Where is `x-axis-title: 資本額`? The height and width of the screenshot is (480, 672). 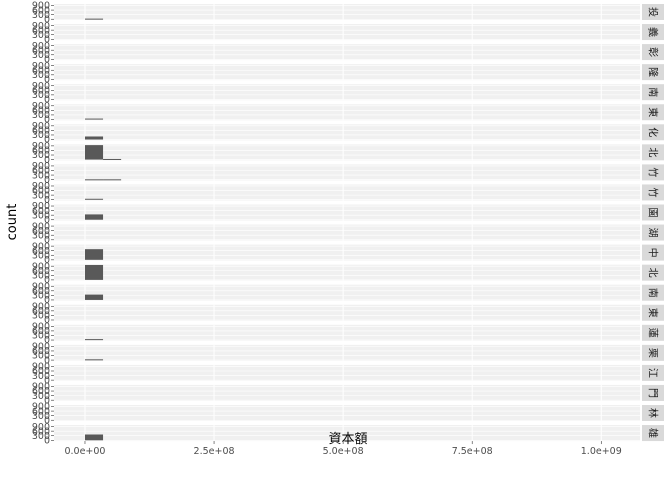
x-axis-title: 資本額 is located at coordinates (347, 439).